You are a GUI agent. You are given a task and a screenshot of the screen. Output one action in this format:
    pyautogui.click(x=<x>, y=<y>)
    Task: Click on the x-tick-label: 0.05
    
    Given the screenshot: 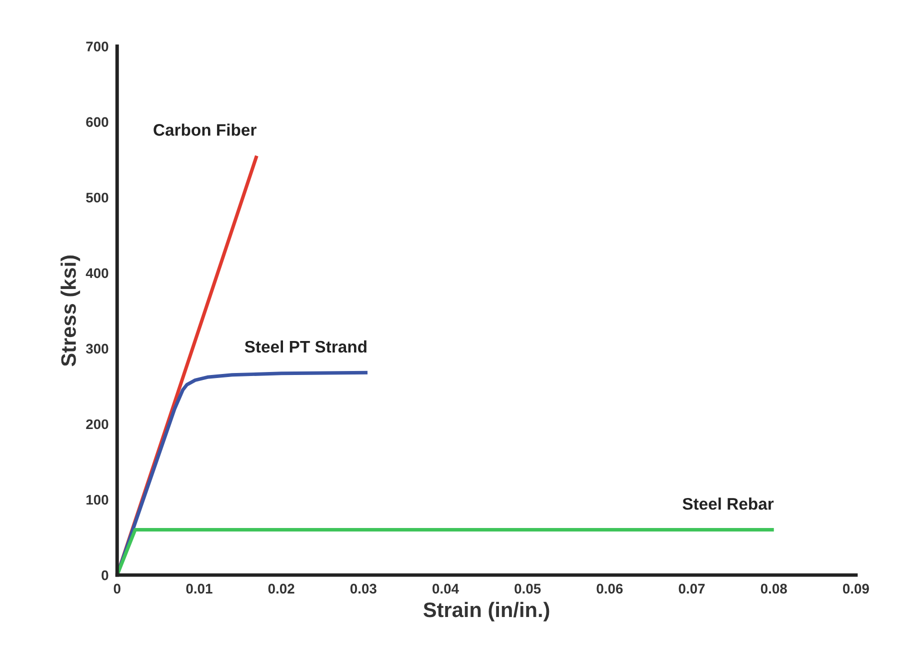 What is the action you would take?
    pyautogui.click(x=527, y=589)
    